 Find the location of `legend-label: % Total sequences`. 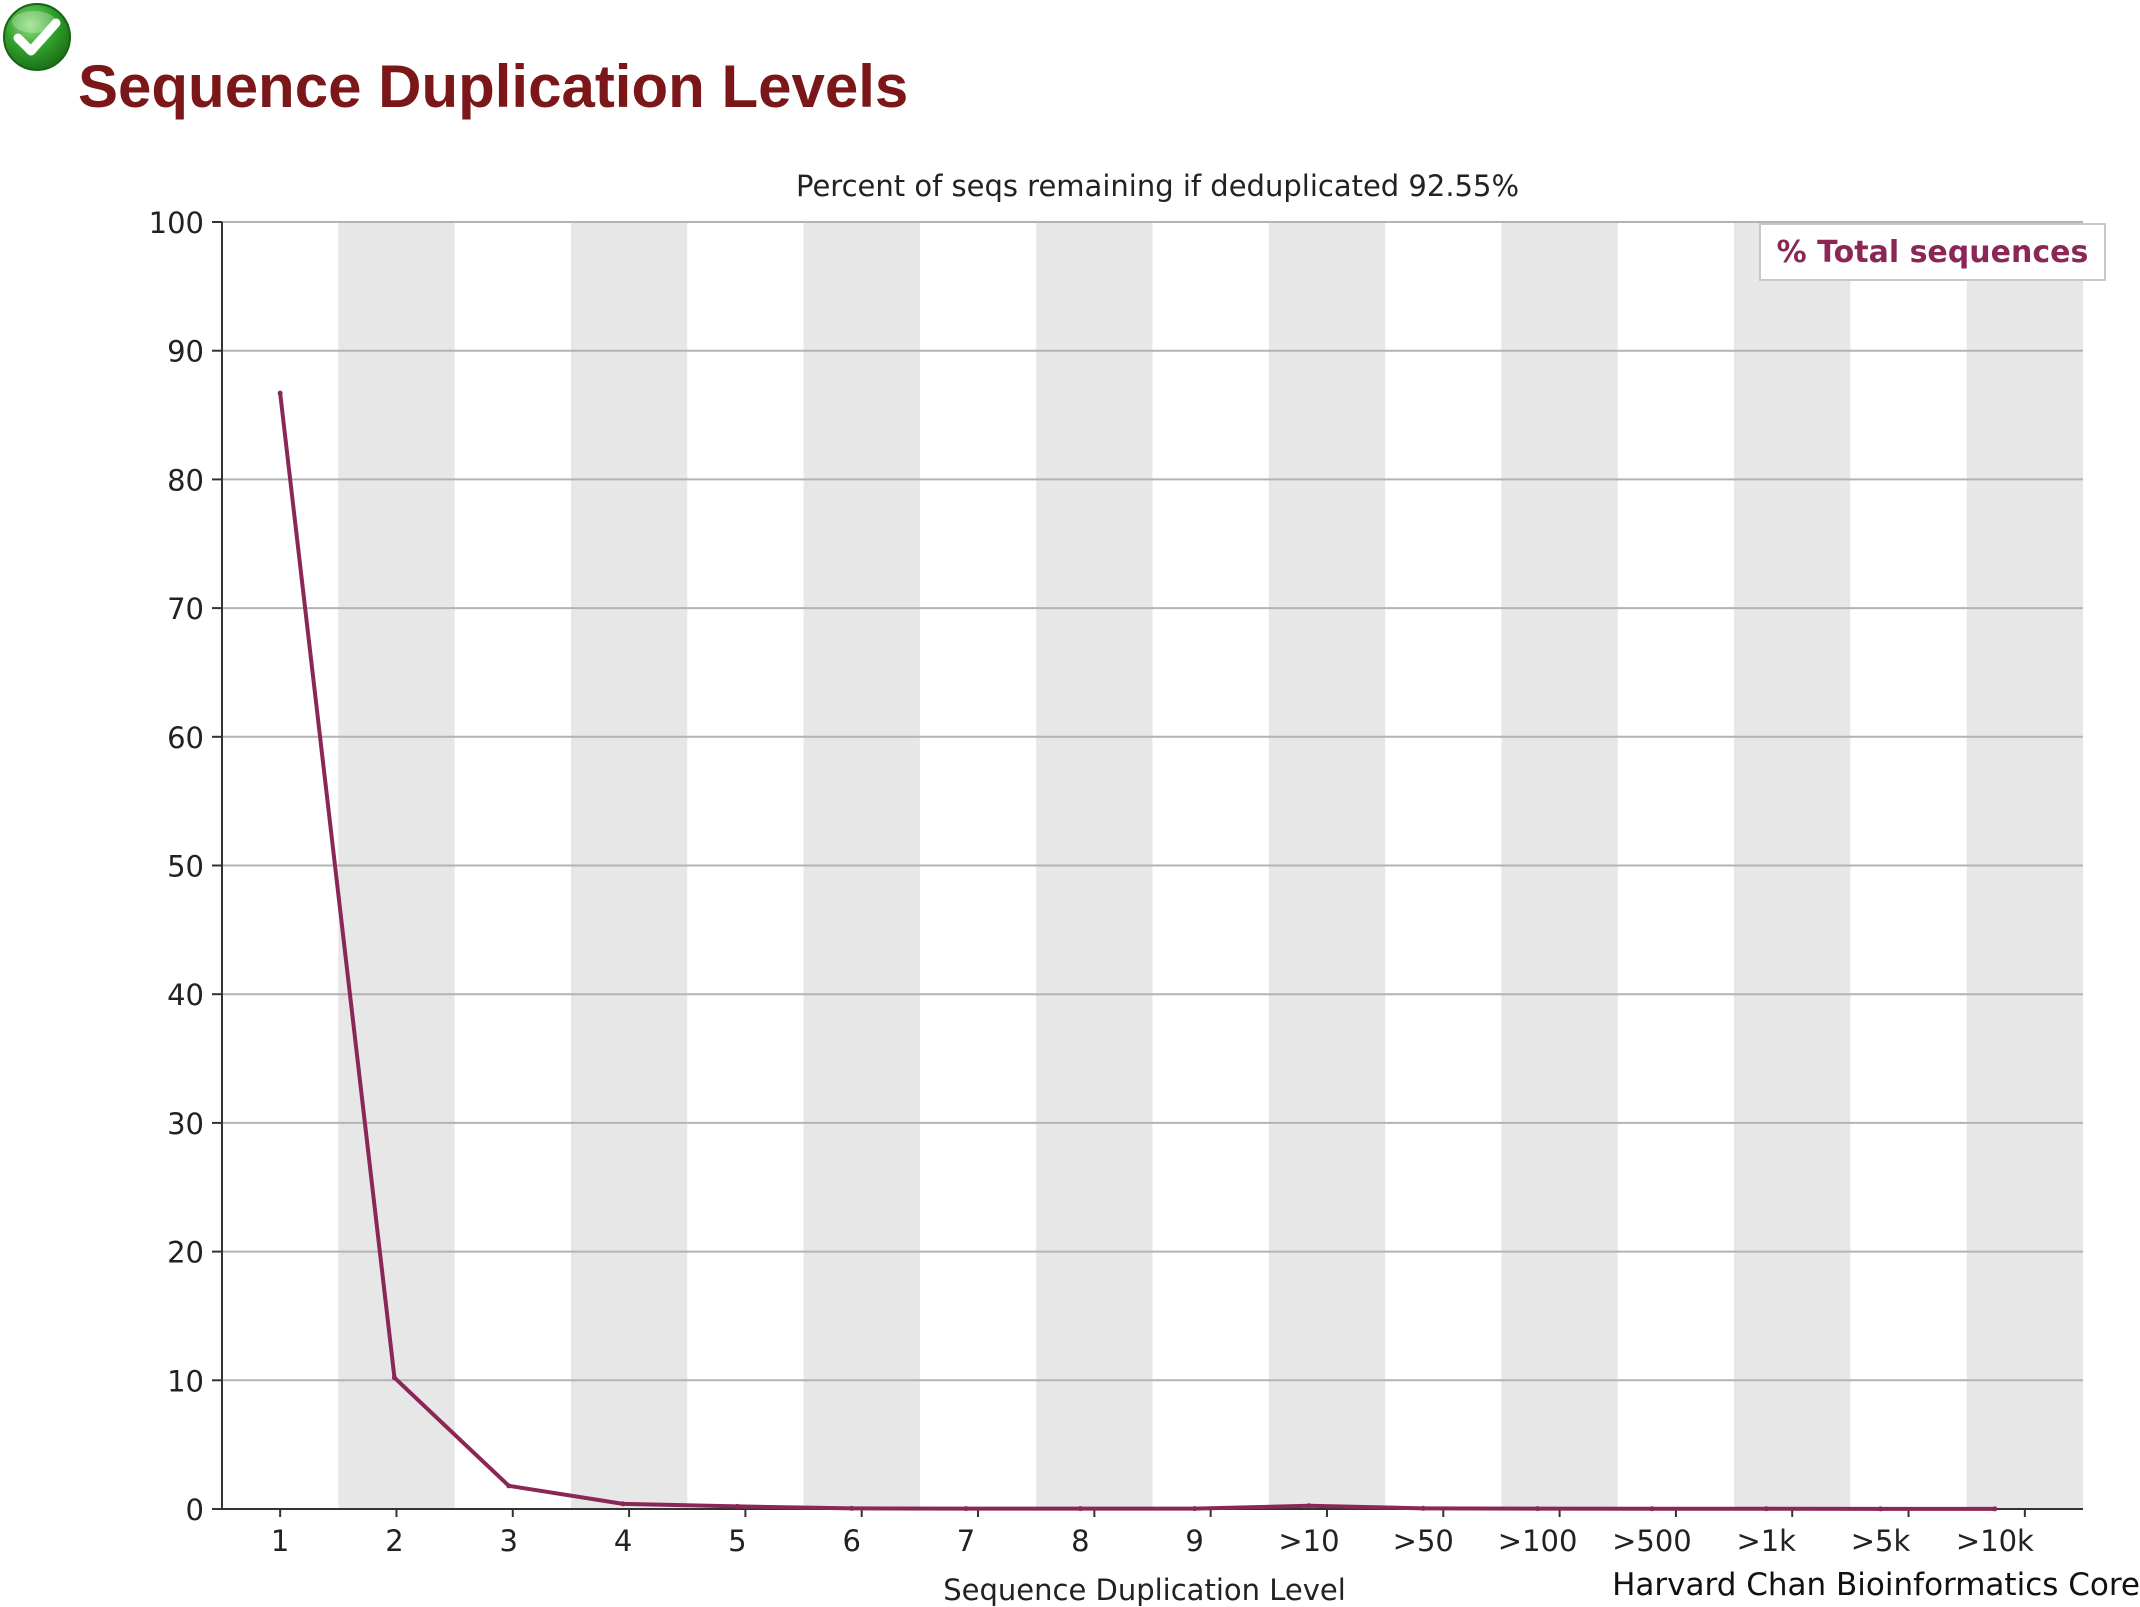

legend-label: % Total sequences is located at coordinates (1933, 252).